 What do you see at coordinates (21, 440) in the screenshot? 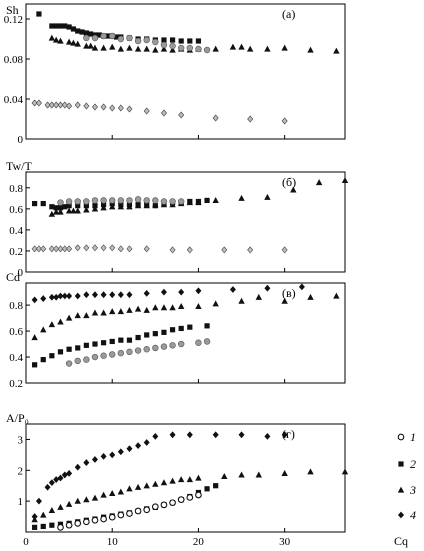
I see `y-tick-label: 3` at bounding box center [21, 440].